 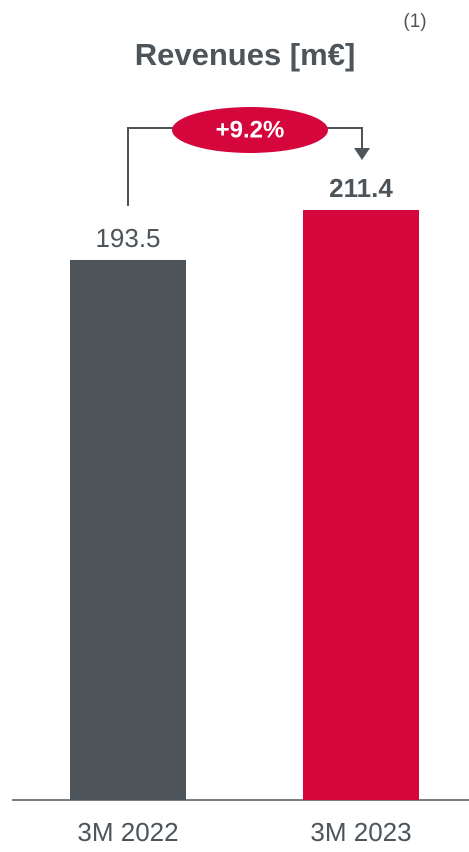 I want to click on x-tick-label: 3M 2022, so click(x=127, y=832).